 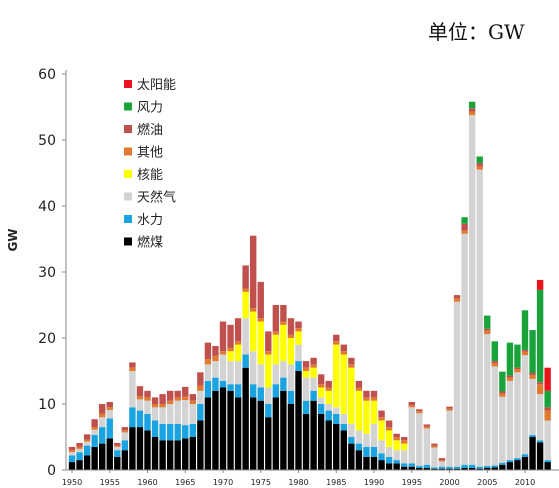 I want to click on bar-segment-1966-s0, so click(x=192, y=453).